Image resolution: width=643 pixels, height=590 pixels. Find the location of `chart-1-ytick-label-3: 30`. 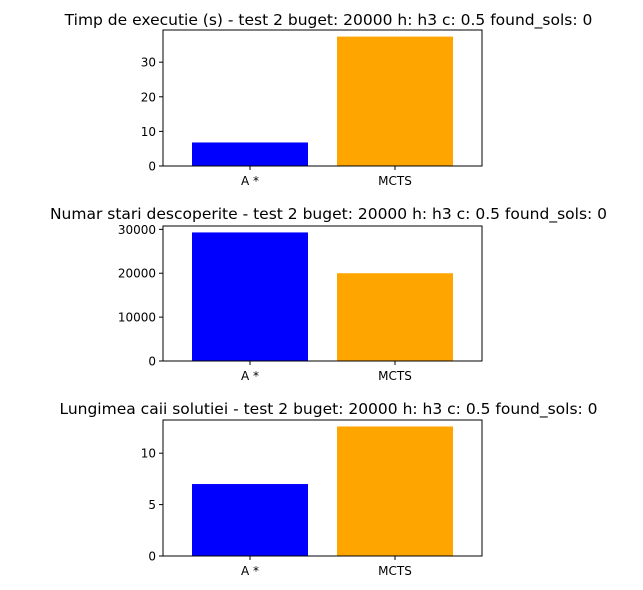

chart-1-ytick-label-3: 30 is located at coordinates (148, 63).